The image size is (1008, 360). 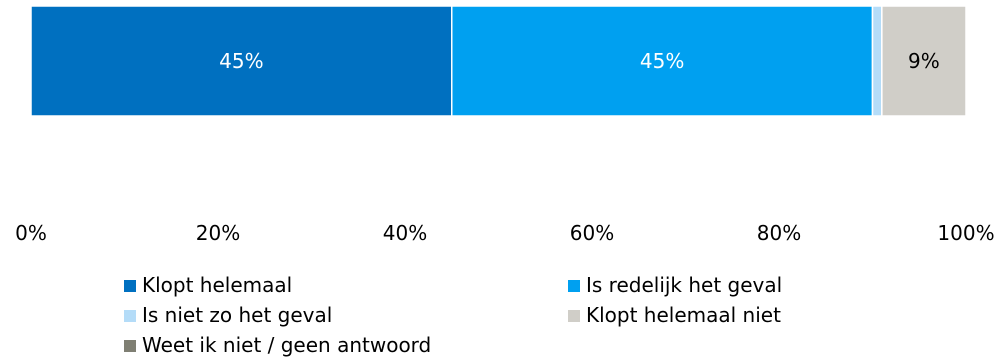 What do you see at coordinates (405, 233) in the screenshot?
I see `x-tick-label: 40%` at bounding box center [405, 233].